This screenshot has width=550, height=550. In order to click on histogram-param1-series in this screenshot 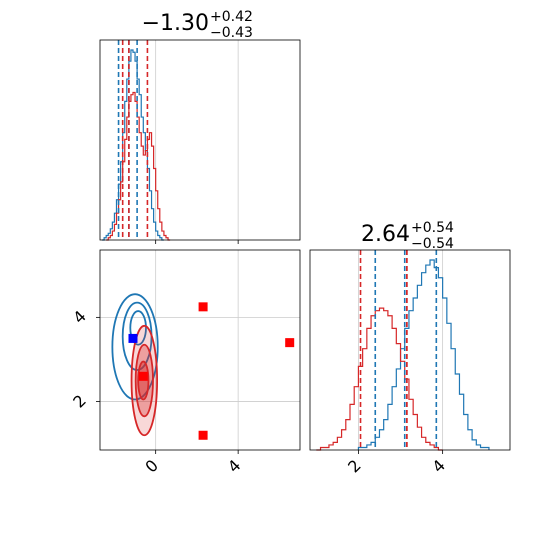, I will do `click(136, 145)`.